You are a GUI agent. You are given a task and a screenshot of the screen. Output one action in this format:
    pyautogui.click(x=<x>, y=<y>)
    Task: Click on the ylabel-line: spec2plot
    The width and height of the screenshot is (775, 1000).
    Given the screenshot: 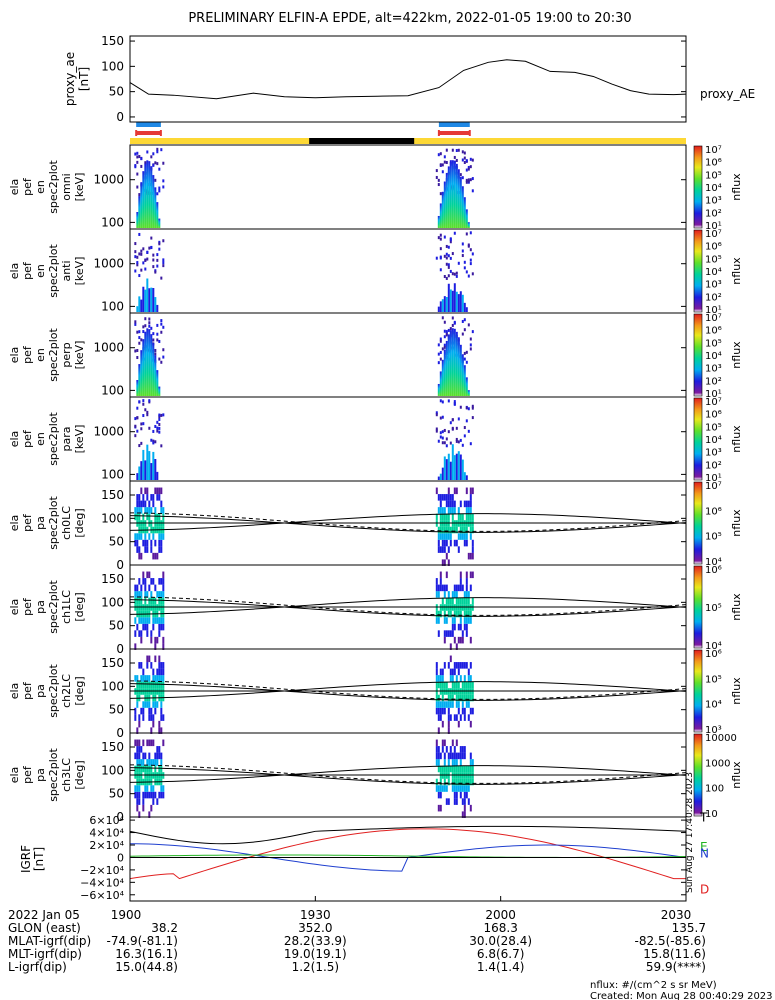 What is the action you would take?
    pyautogui.click(x=53, y=691)
    